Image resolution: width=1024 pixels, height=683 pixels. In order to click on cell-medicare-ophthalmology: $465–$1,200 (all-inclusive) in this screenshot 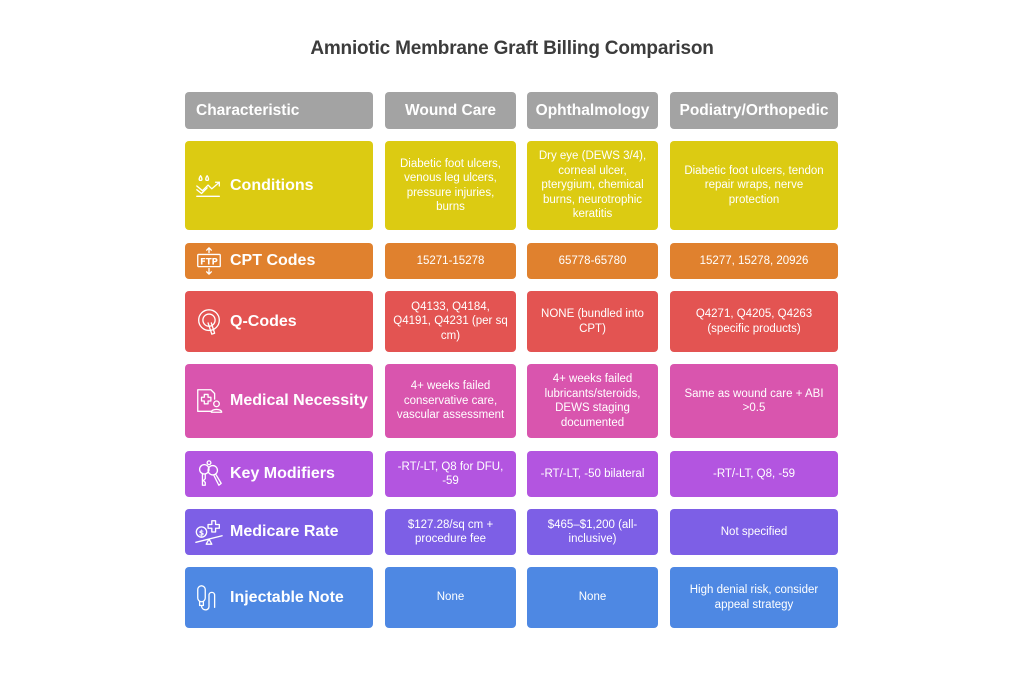, I will do `click(592, 532)`.